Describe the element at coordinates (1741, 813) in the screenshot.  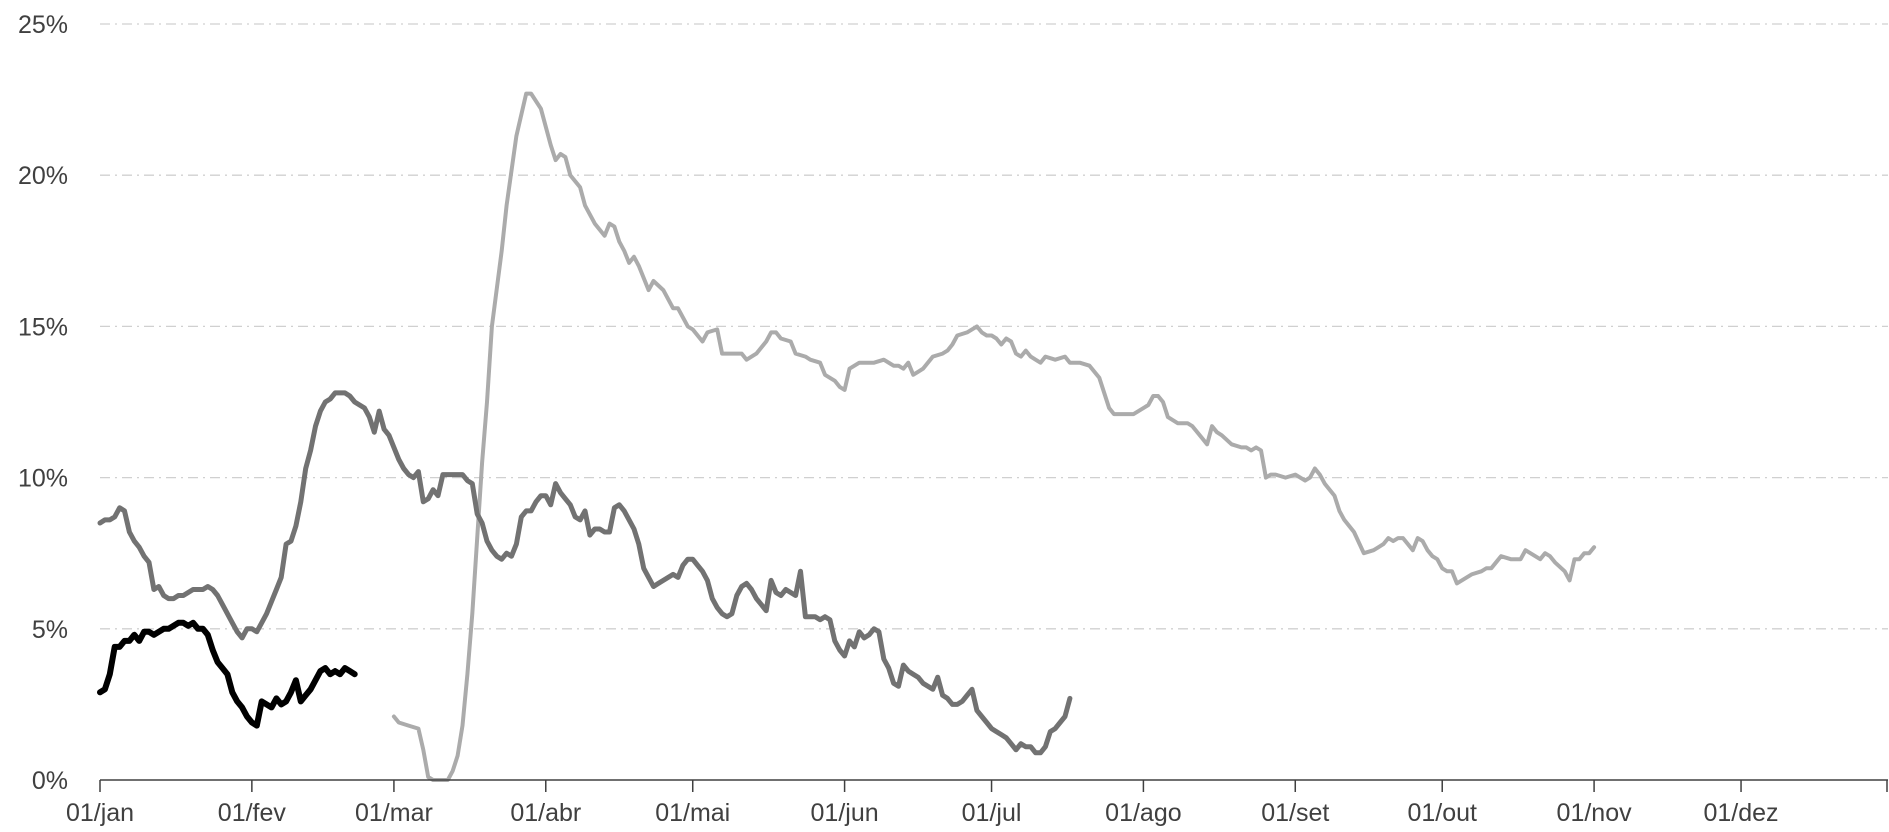
I see `x-tick-label-11: 01/dez` at that location.